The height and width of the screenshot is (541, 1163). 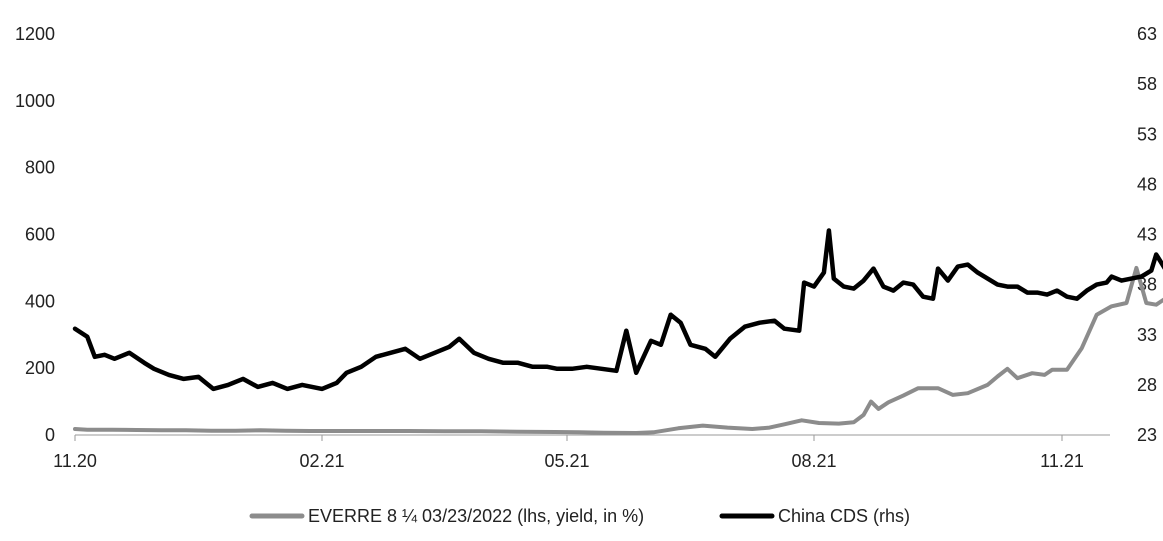 What do you see at coordinates (1147, 335) in the screenshot?
I see `y-right-tick-label: 33` at bounding box center [1147, 335].